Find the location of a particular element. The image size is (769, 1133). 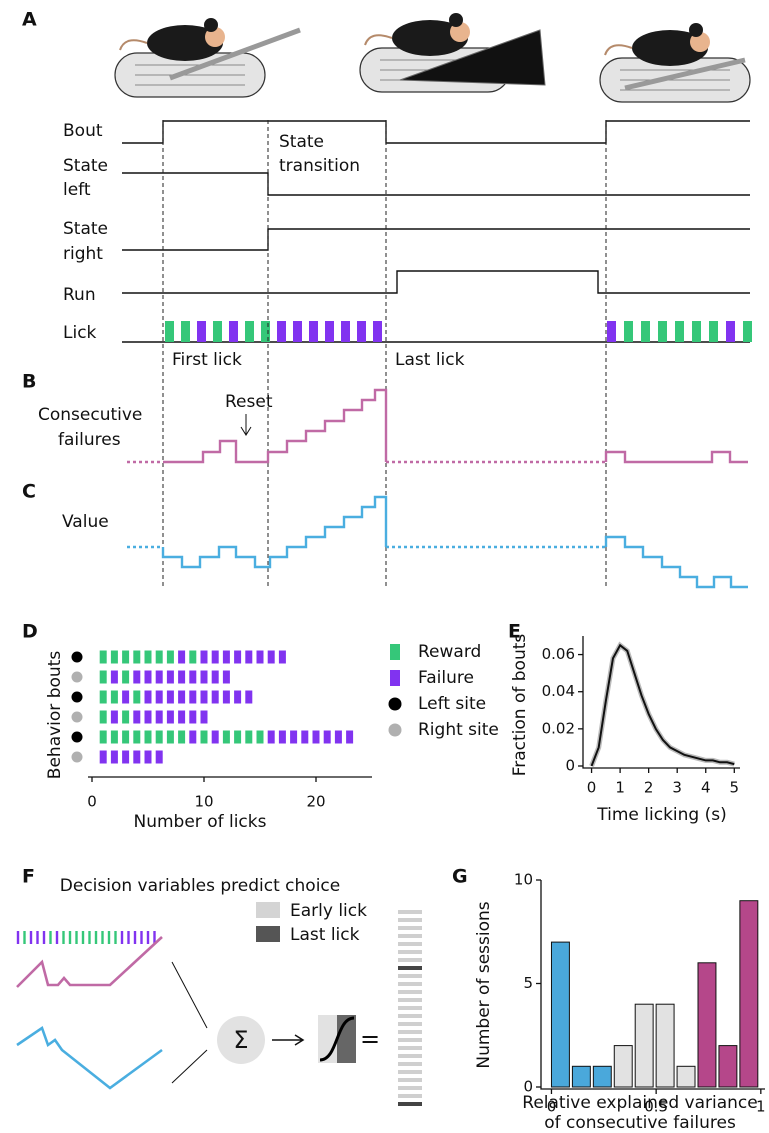

panel-label: B is located at coordinates (29, 382).